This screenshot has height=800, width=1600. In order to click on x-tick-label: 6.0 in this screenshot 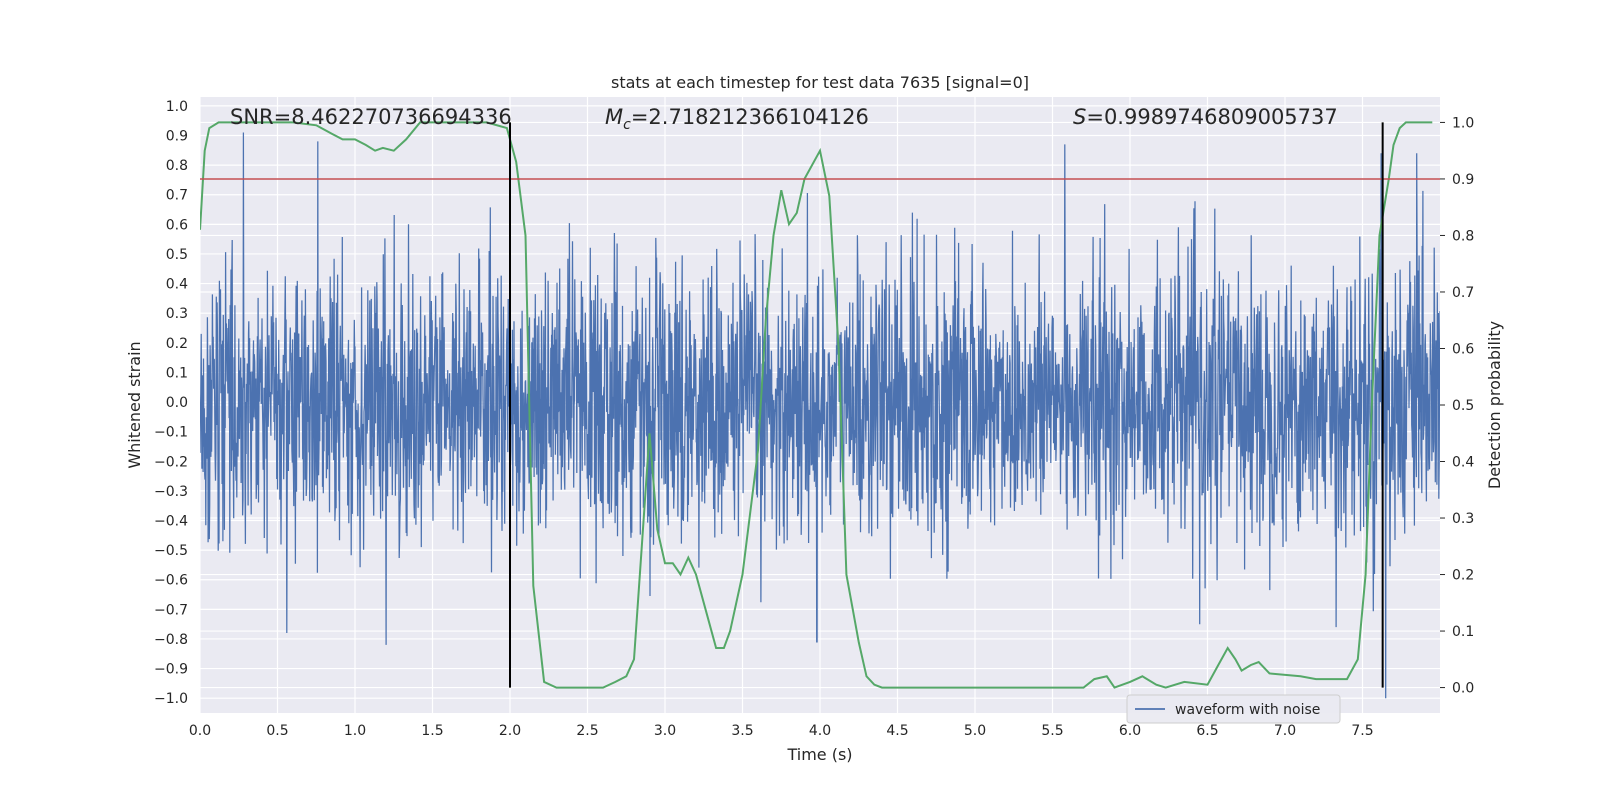, I will do `click(1130, 731)`.